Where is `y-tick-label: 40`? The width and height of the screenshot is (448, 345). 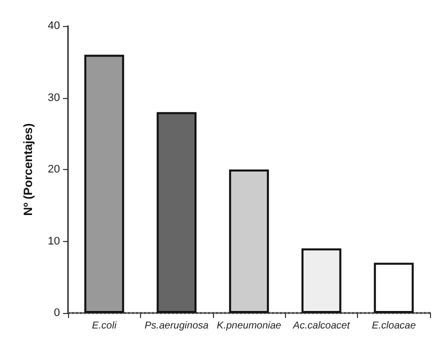
y-tick-label: 40 is located at coordinates (54, 26).